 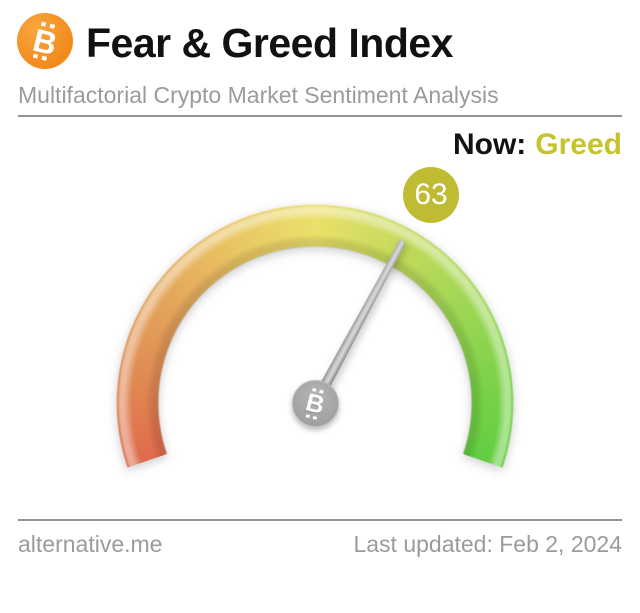 What do you see at coordinates (578, 144) in the screenshot?
I see `classification-label: Greed` at bounding box center [578, 144].